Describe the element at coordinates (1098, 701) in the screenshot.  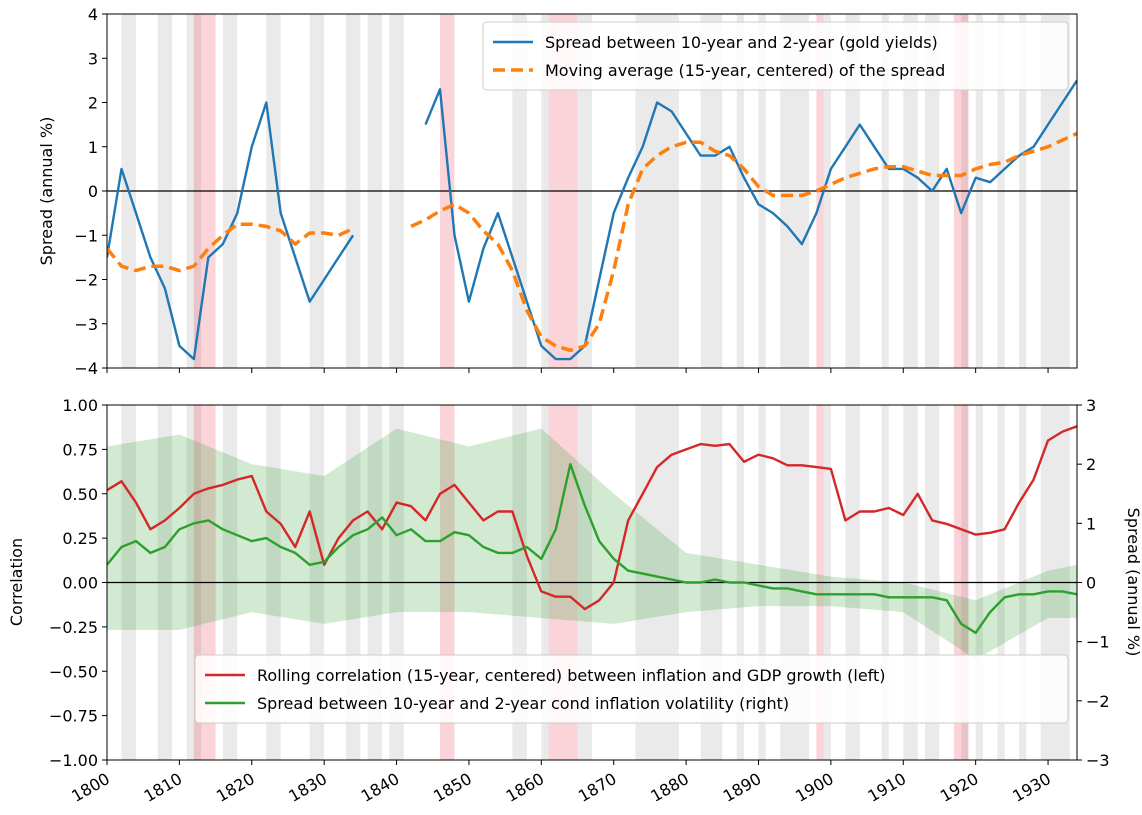
I see `y2-tick-label: −2` at that location.